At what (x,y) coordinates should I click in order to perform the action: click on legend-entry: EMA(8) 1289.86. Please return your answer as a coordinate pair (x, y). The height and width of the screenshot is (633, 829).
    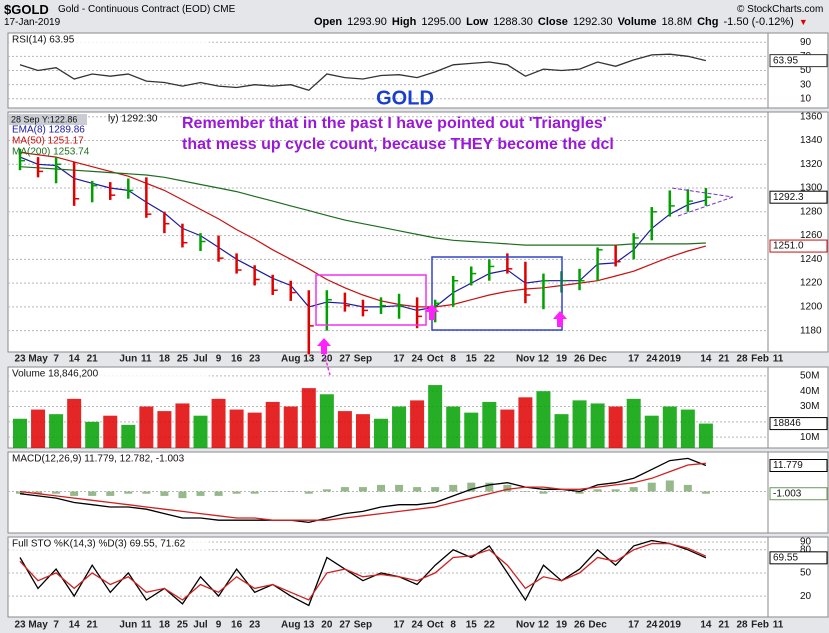
    Looking at the image, I should click on (48, 130).